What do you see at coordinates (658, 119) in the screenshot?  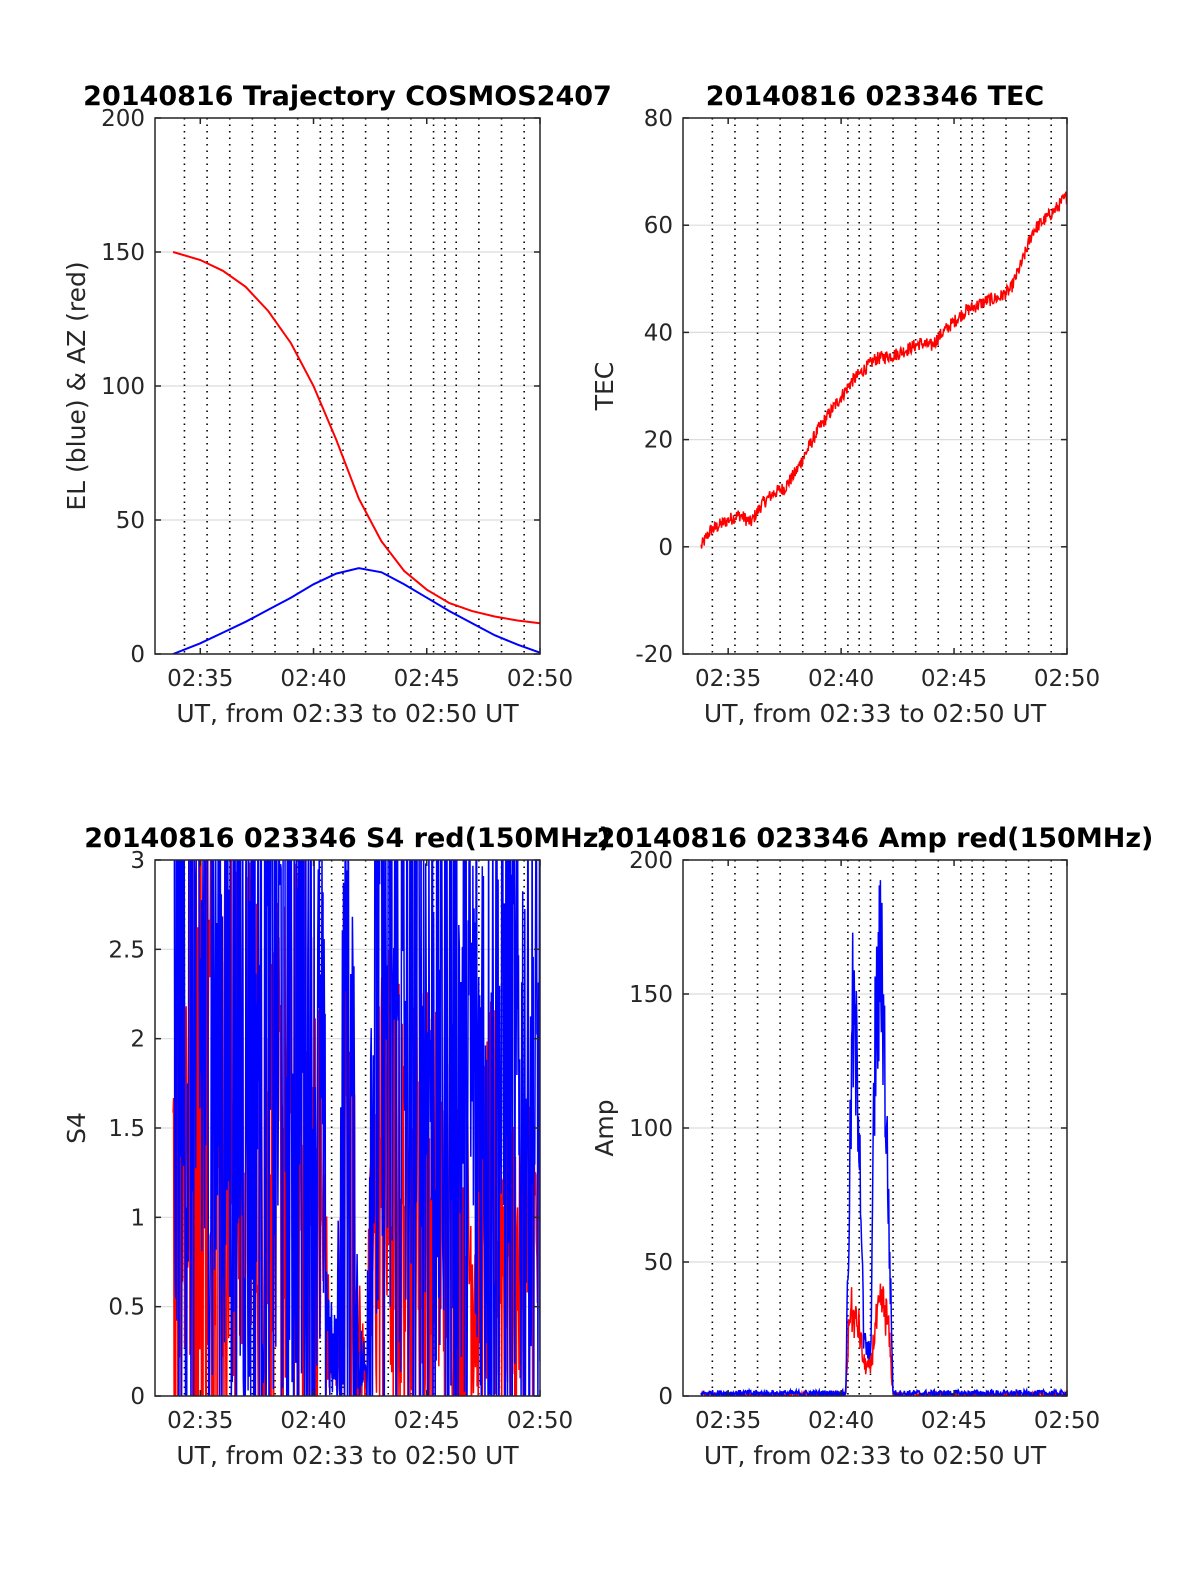 I see `y-tick-label: 80` at bounding box center [658, 119].